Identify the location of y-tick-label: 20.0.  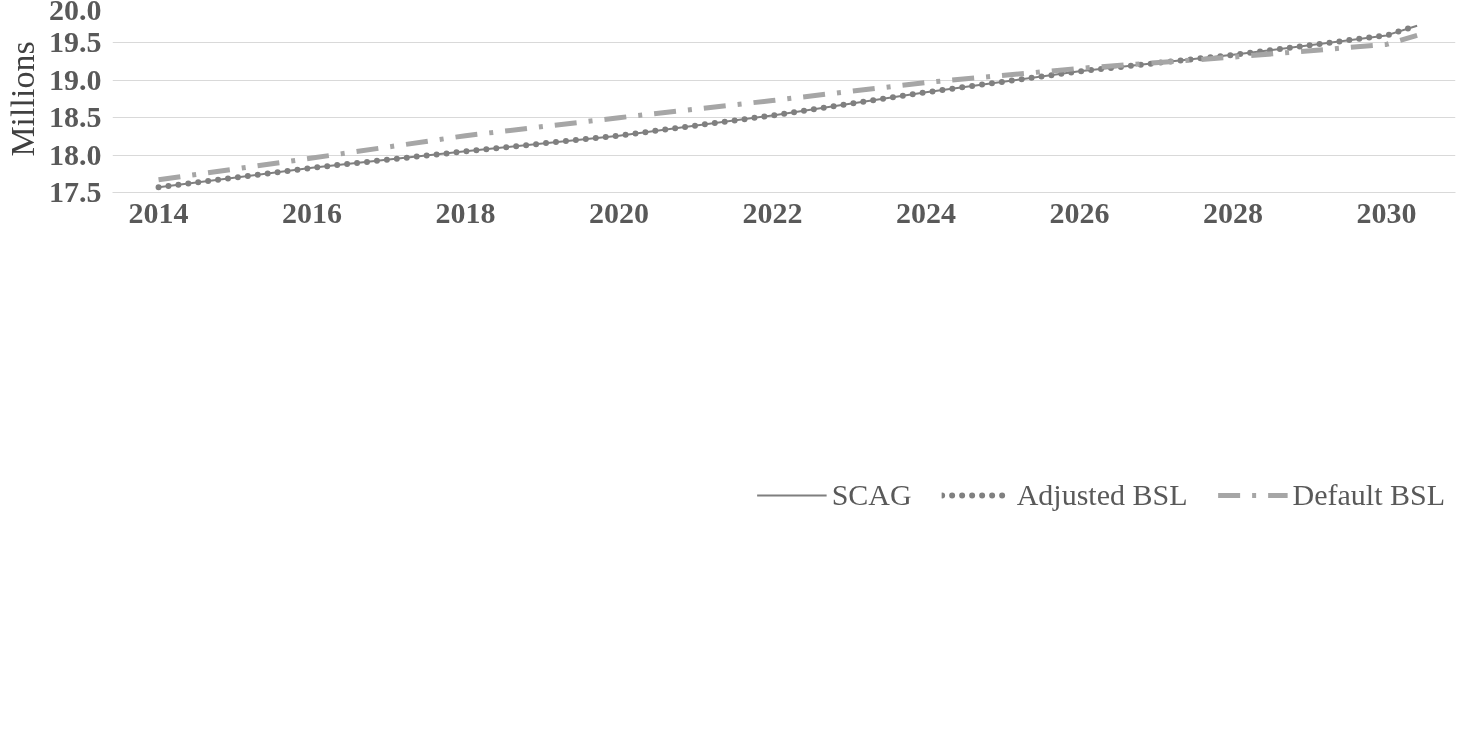
(75, 13).